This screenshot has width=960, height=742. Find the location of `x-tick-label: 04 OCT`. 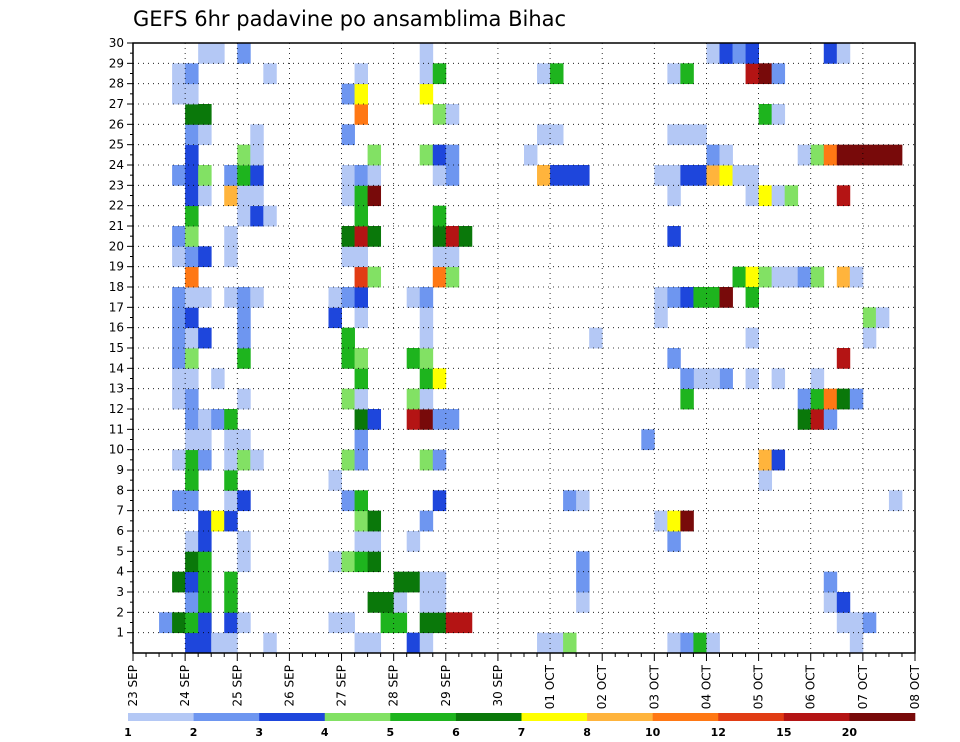

x-tick-label: 04 OCT is located at coordinates (706, 686).